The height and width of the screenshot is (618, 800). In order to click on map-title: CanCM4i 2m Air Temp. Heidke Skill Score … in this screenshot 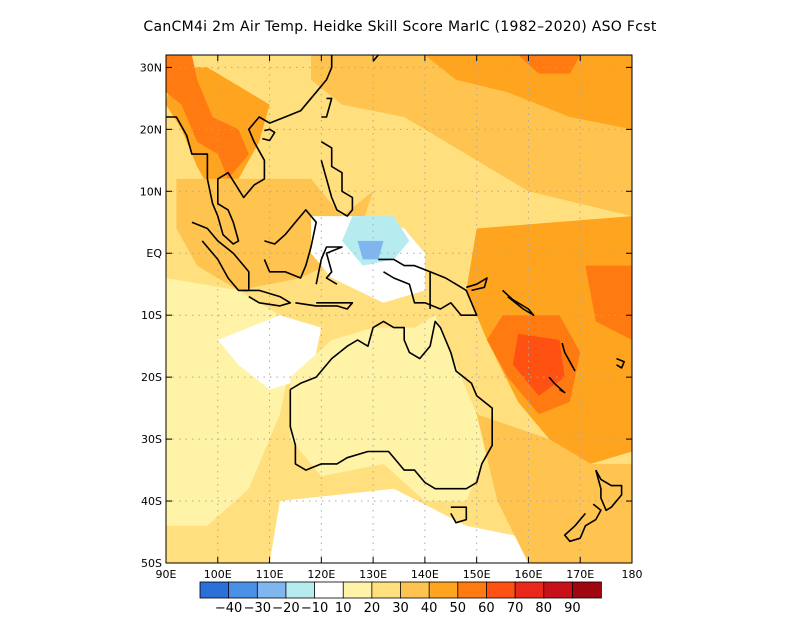, I will do `click(400, 27)`.